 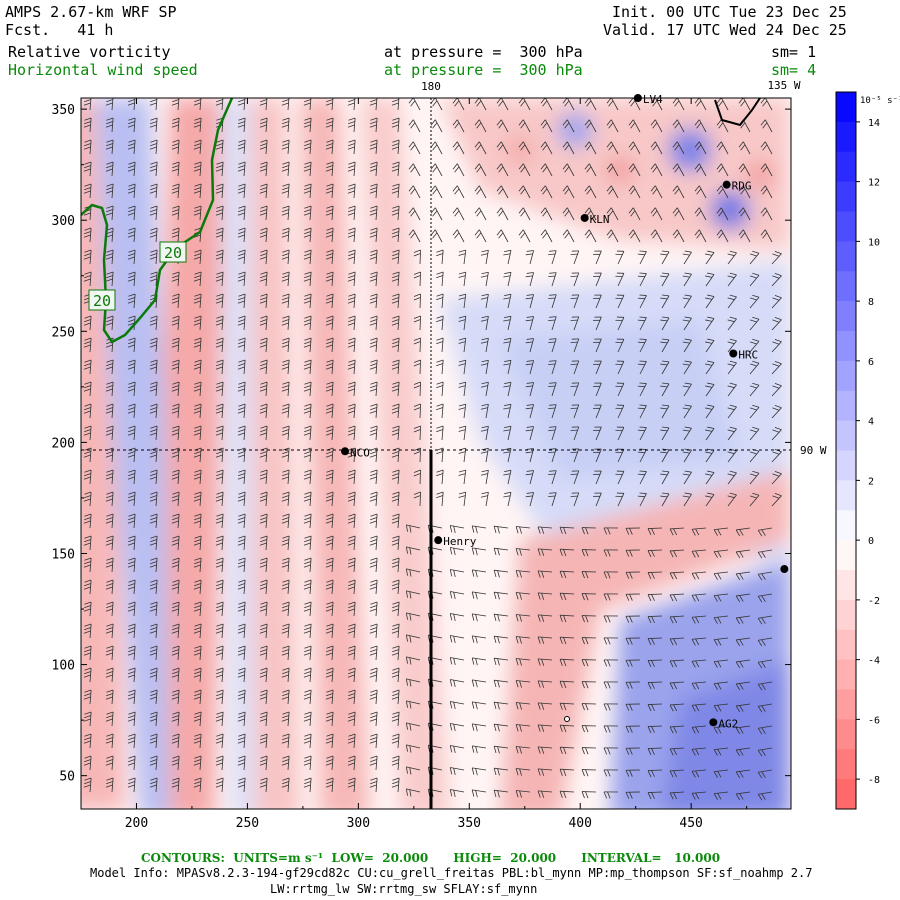 What do you see at coordinates (874, 720) in the screenshot?
I see `colorbar-tick-label: -6` at bounding box center [874, 720].